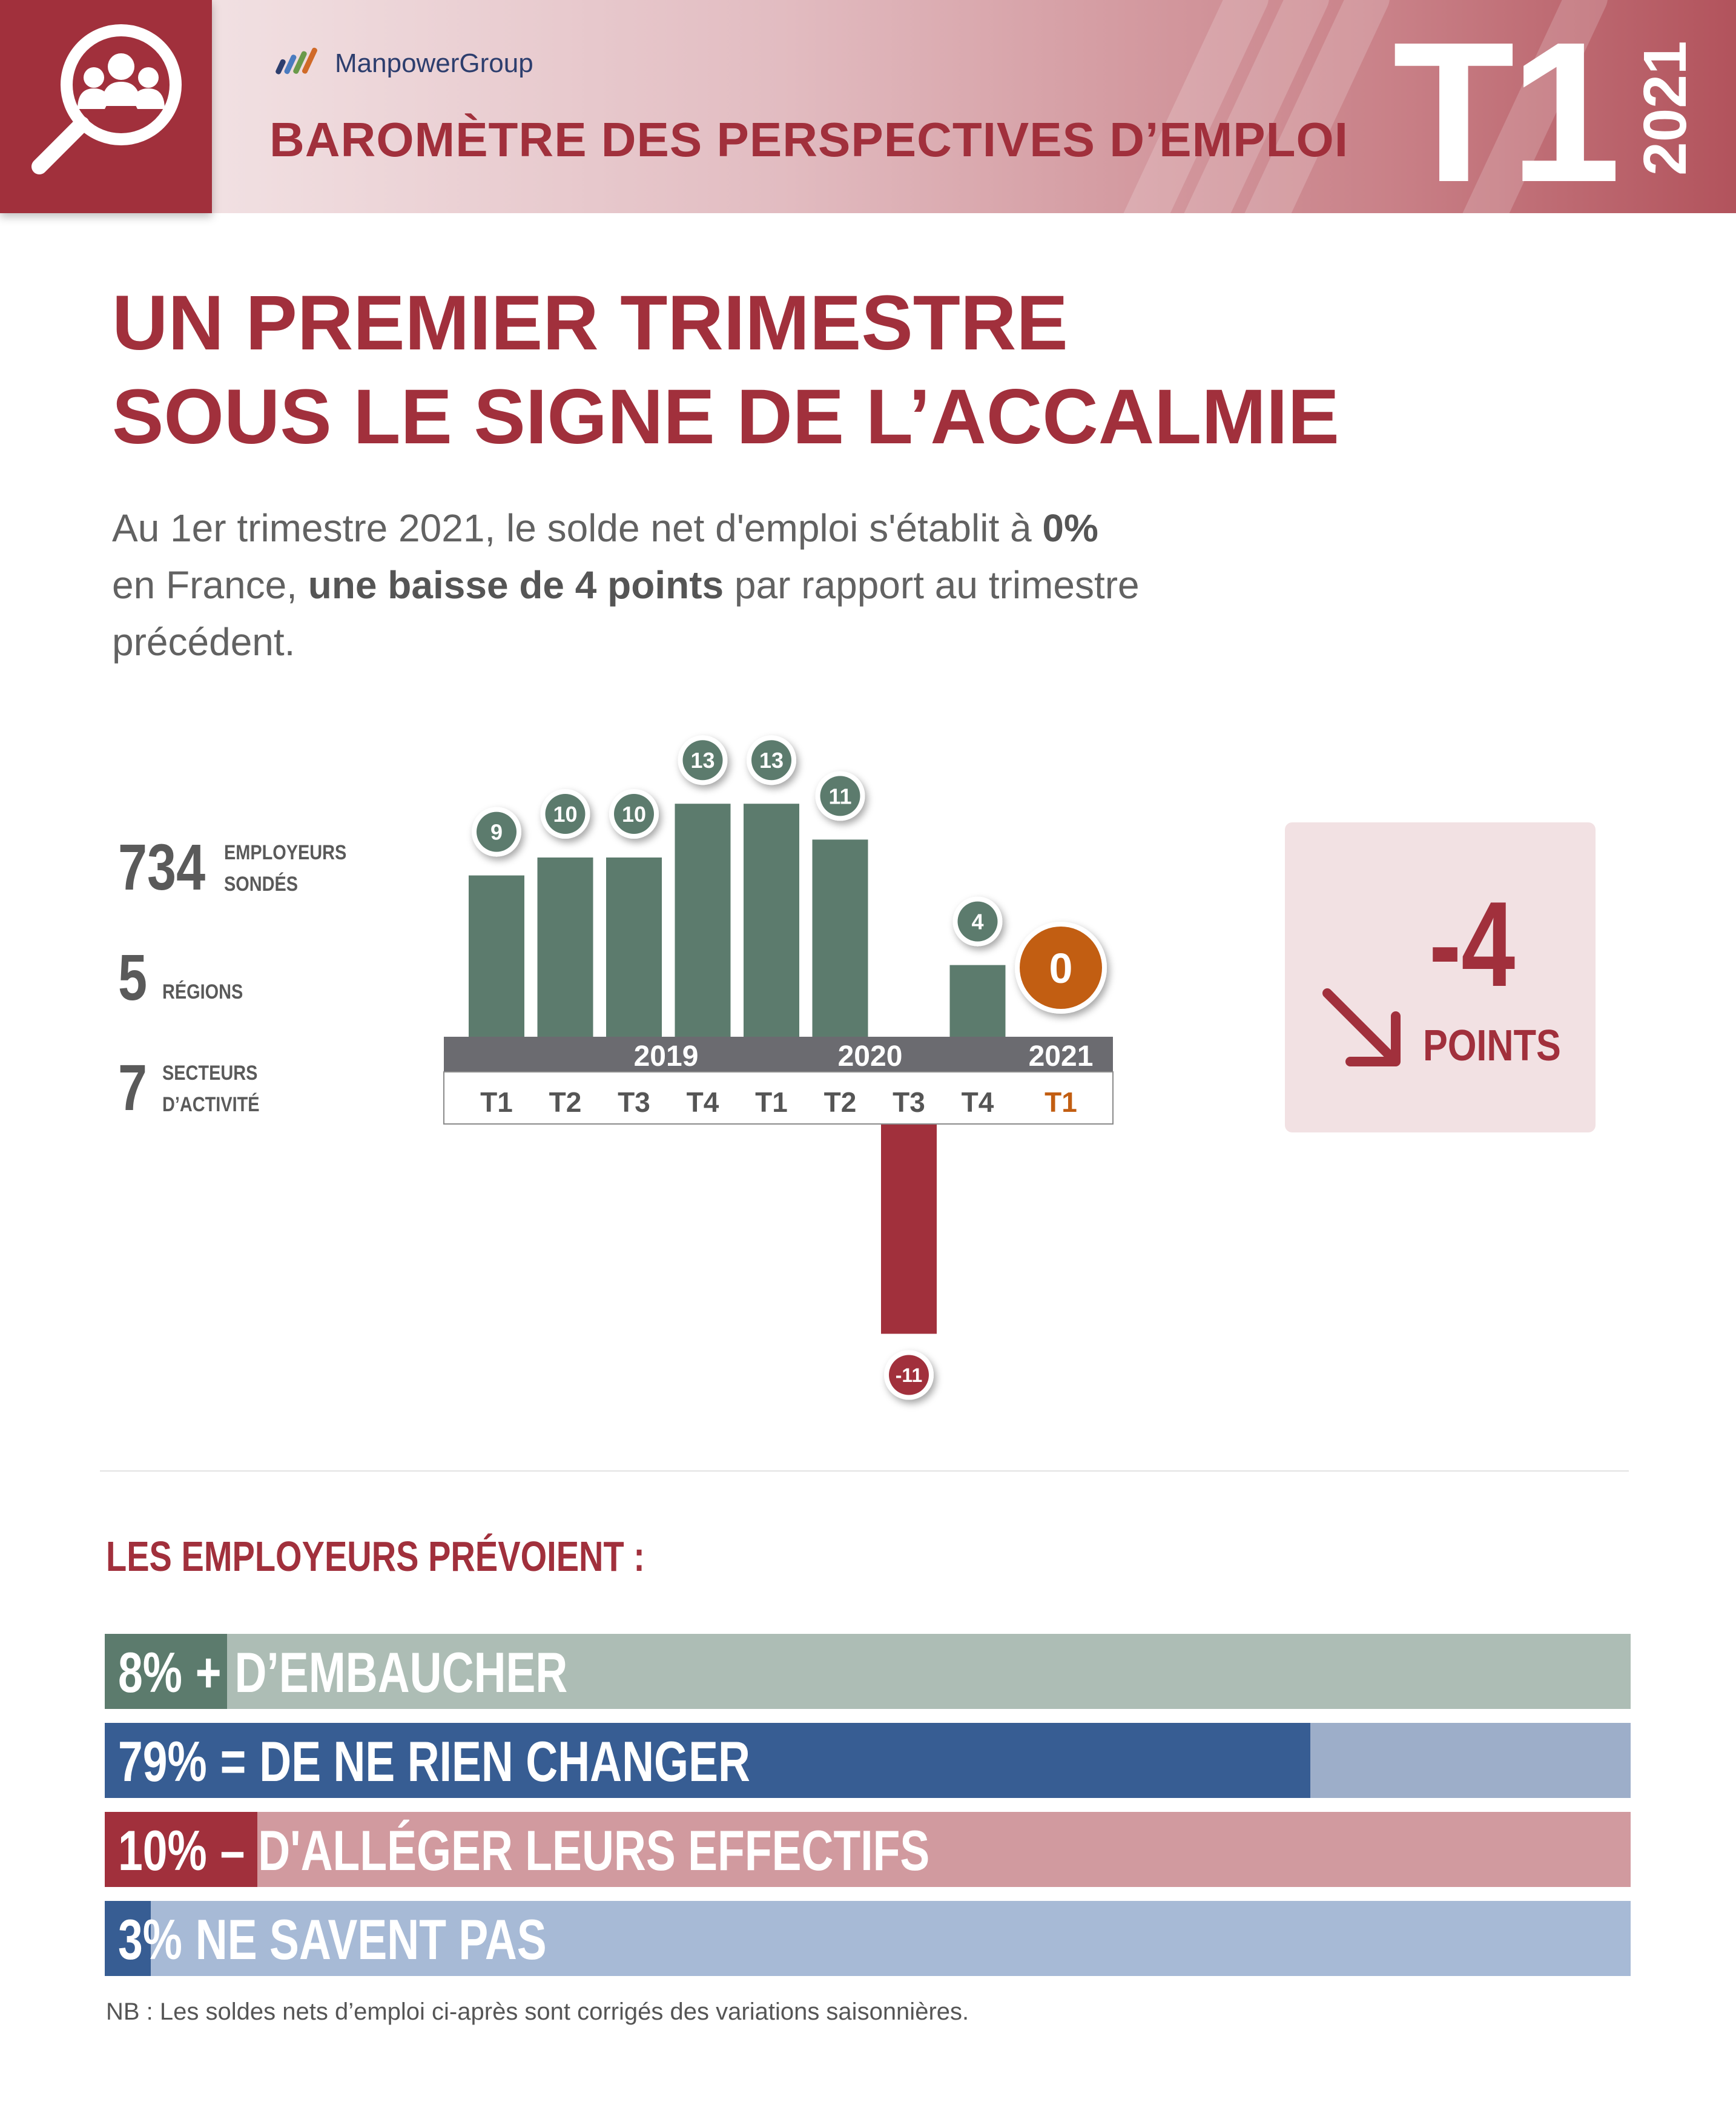 The width and height of the screenshot is (1736, 2105). Describe the element at coordinates (133, 1087) in the screenshot. I see `stat-sectors-number: 7` at that location.